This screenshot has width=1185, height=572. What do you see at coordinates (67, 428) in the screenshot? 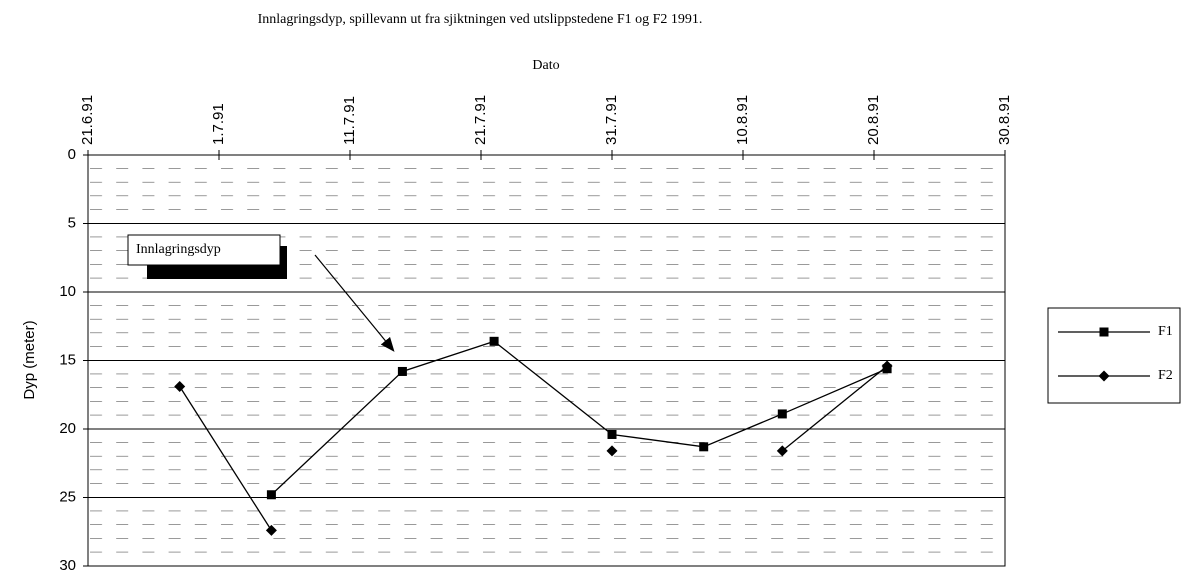
I see `y-tick-label: 20` at bounding box center [67, 428].